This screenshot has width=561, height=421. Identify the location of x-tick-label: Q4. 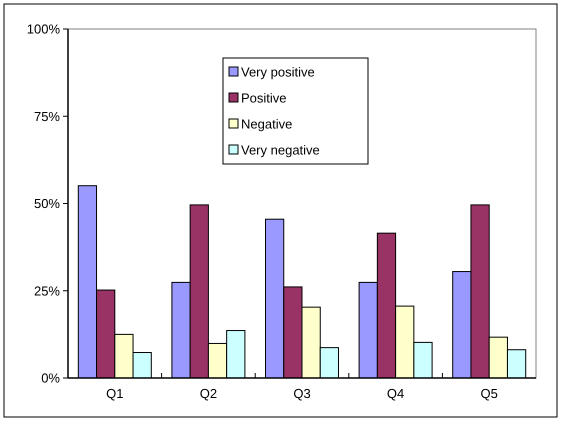
(395, 393).